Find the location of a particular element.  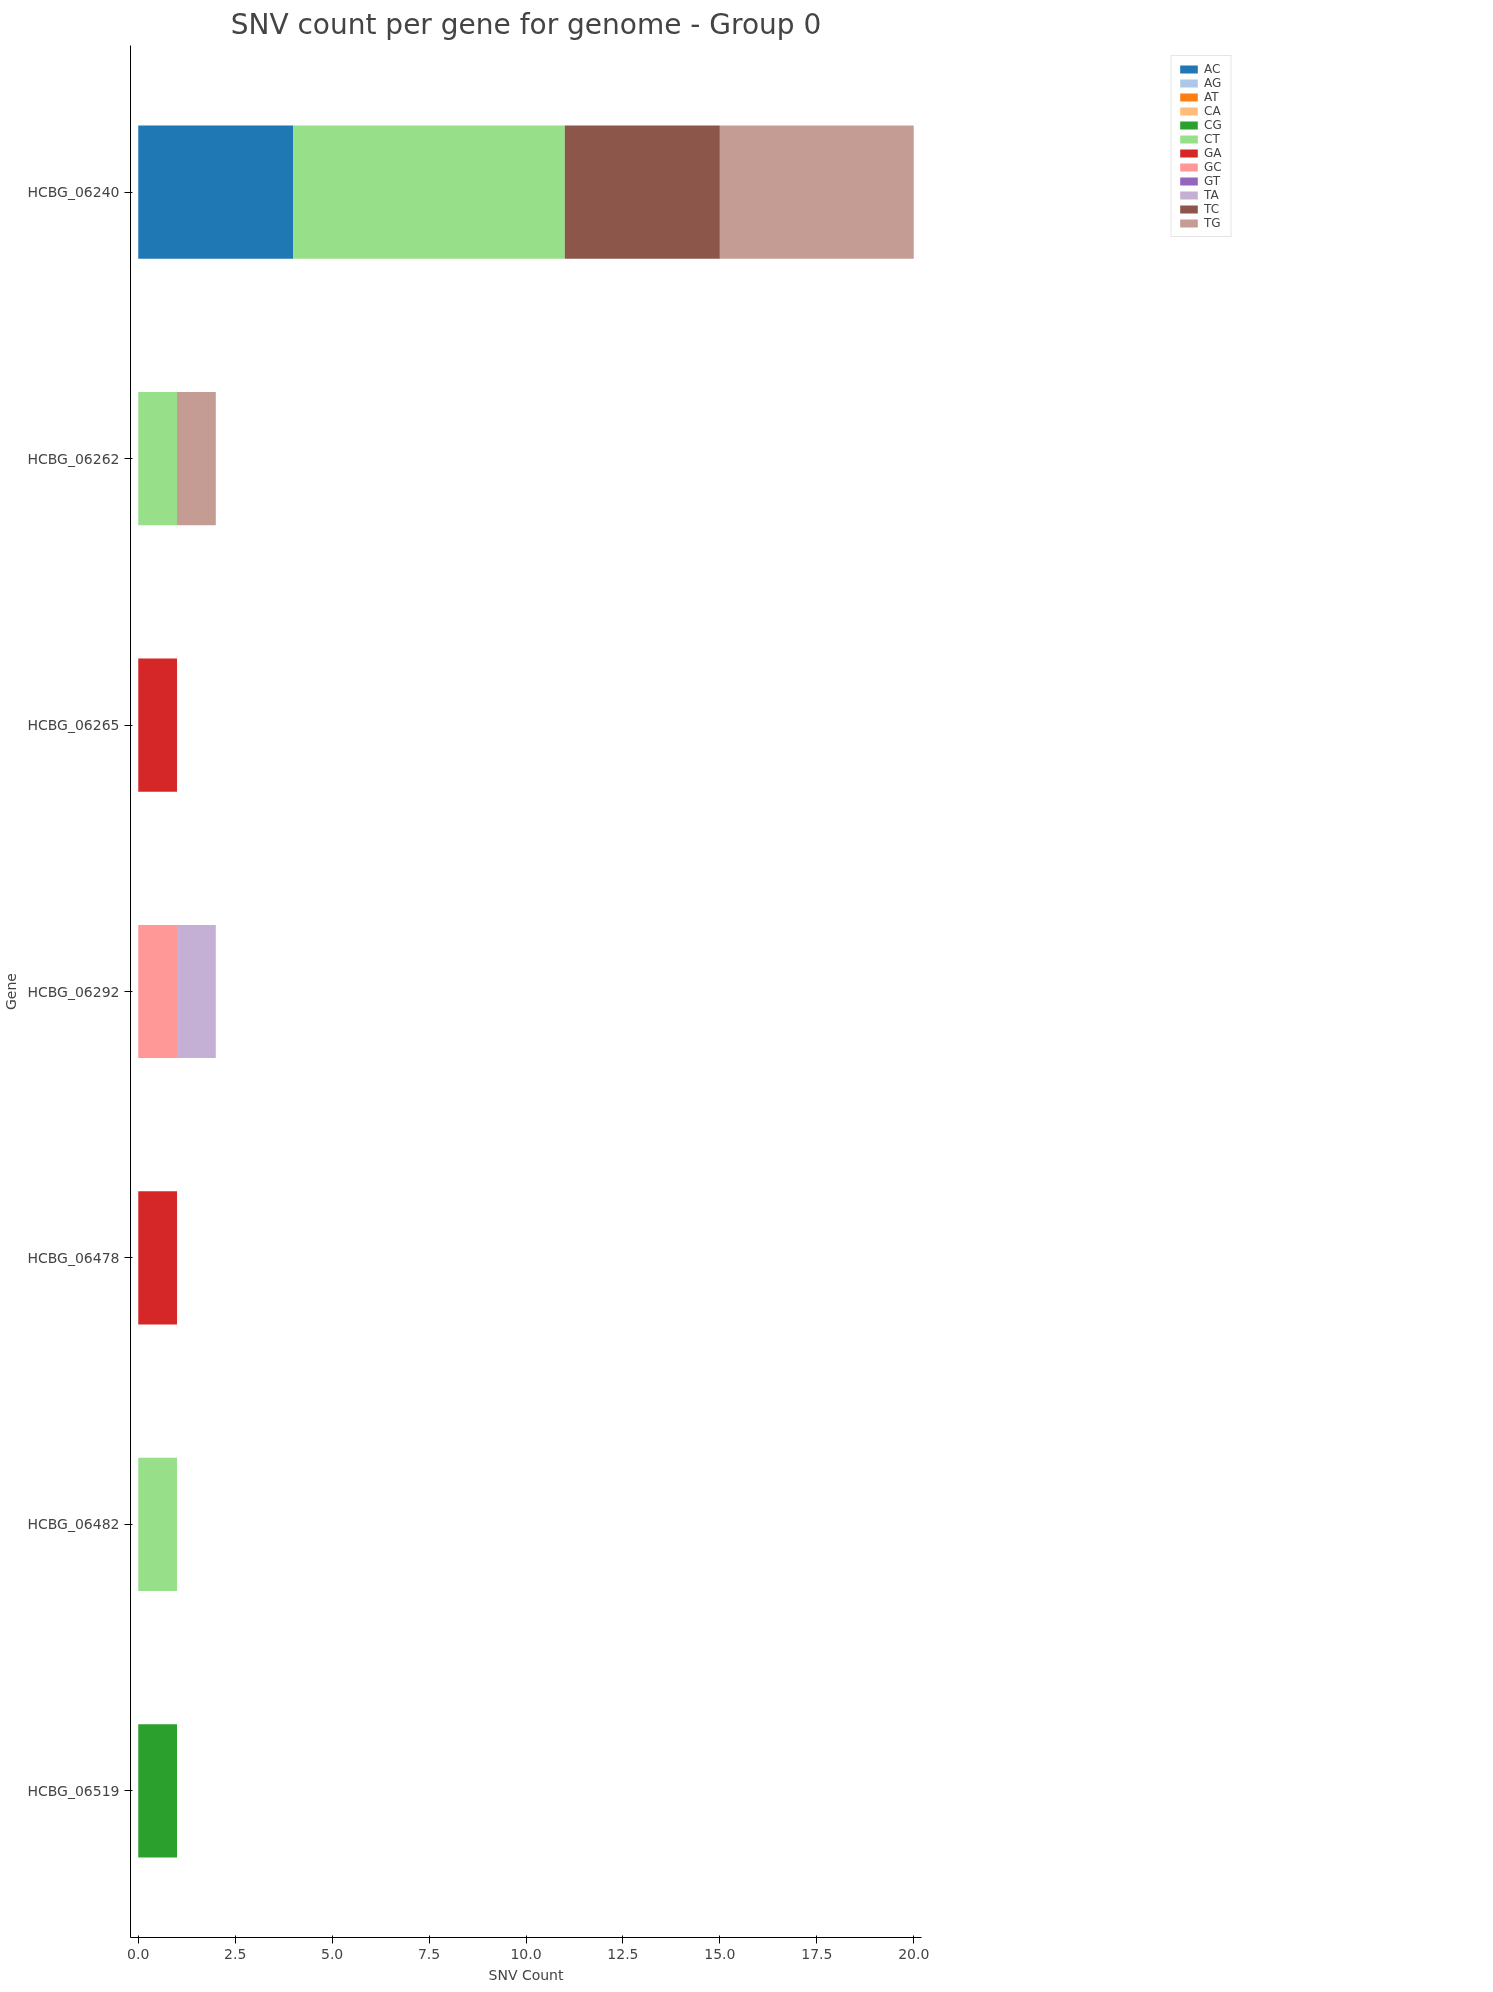

x-tick-label: 17.5 is located at coordinates (817, 1953).